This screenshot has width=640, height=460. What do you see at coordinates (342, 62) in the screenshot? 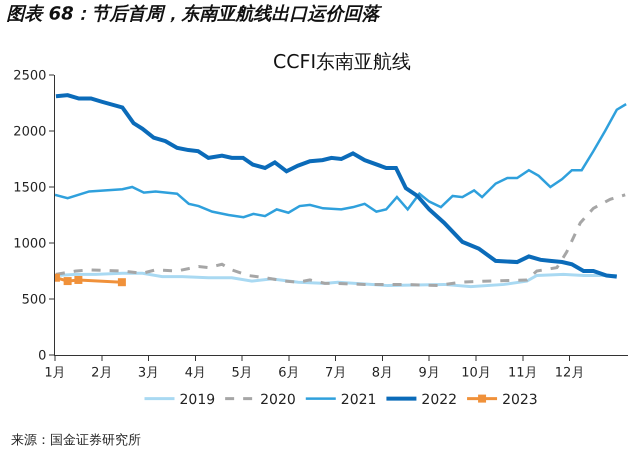
I see `chart-subtitle: CCFI东南亚航线` at bounding box center [342, 62].